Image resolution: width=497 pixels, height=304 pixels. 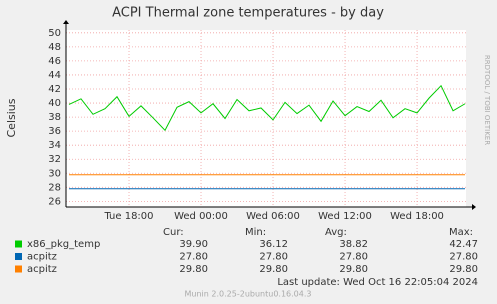 I want to click on last-update: Last update: Wed Oct 16 22:05:04 2024, so click(x=377, y=282).